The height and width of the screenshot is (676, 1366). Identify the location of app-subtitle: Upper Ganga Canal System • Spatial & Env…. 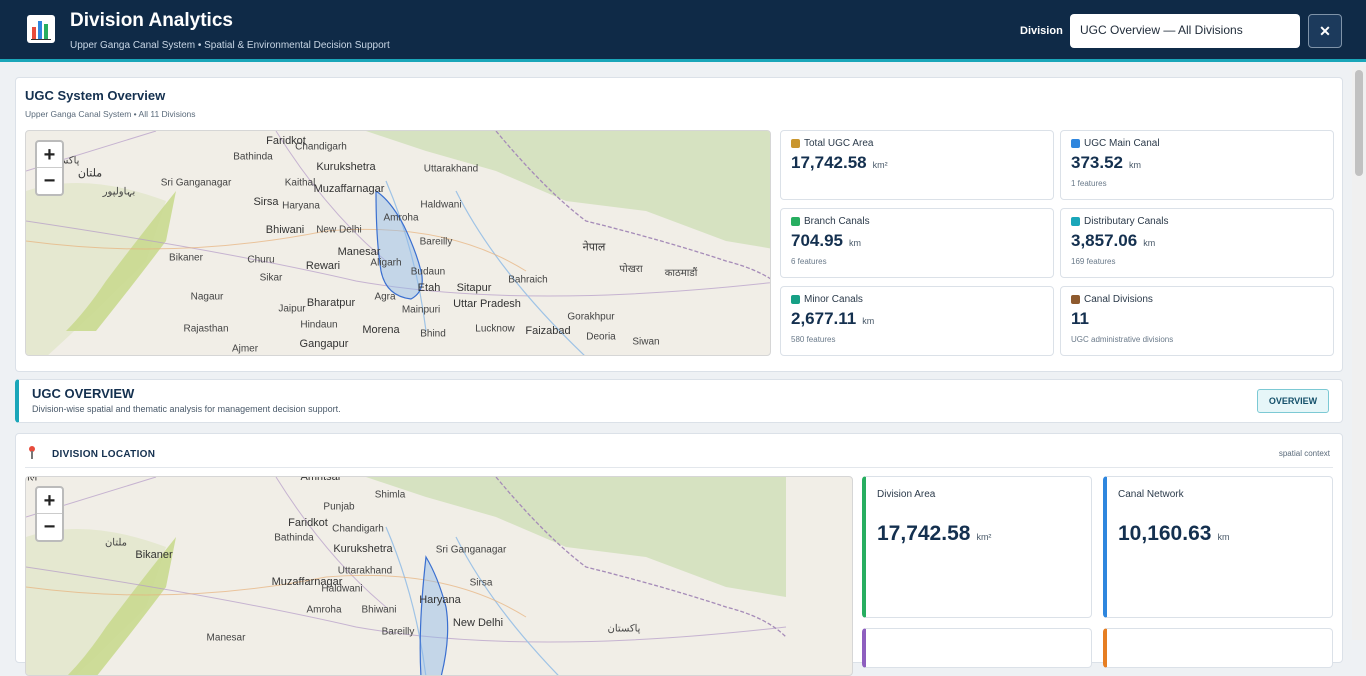
(230, 45).